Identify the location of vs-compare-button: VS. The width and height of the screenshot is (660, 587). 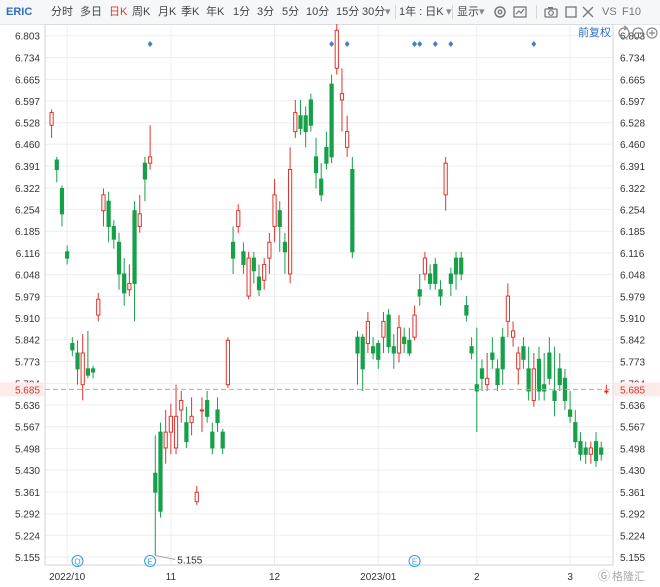
(609, 12).